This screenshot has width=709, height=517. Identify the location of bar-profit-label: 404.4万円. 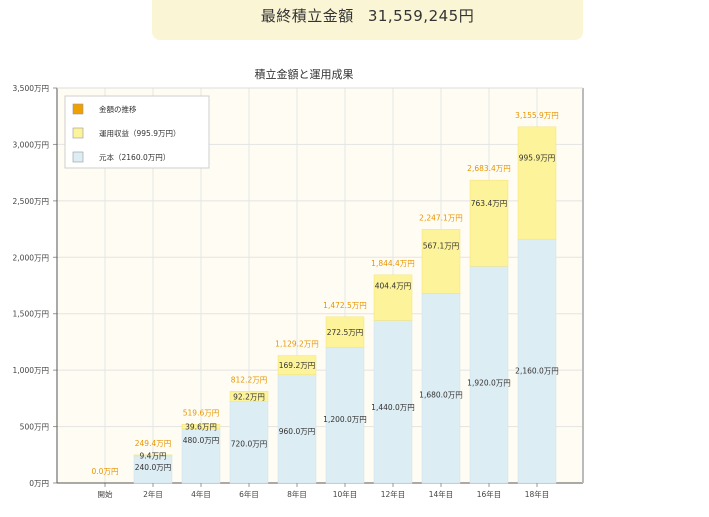
(393, 286).